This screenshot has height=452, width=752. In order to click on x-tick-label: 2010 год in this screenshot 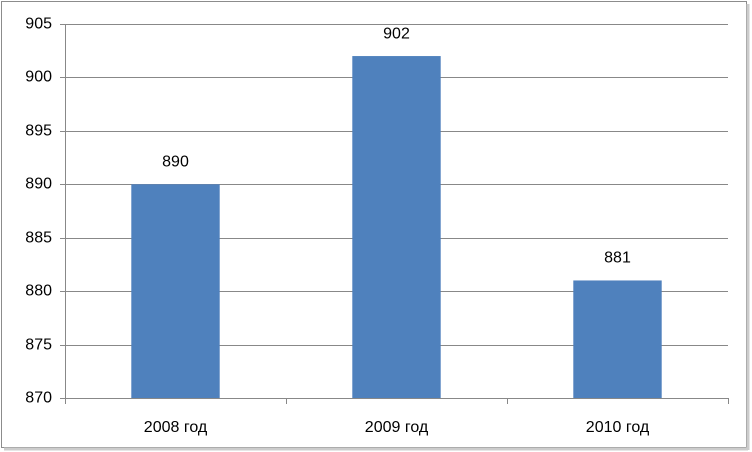, I will do `click(618, 427)`.